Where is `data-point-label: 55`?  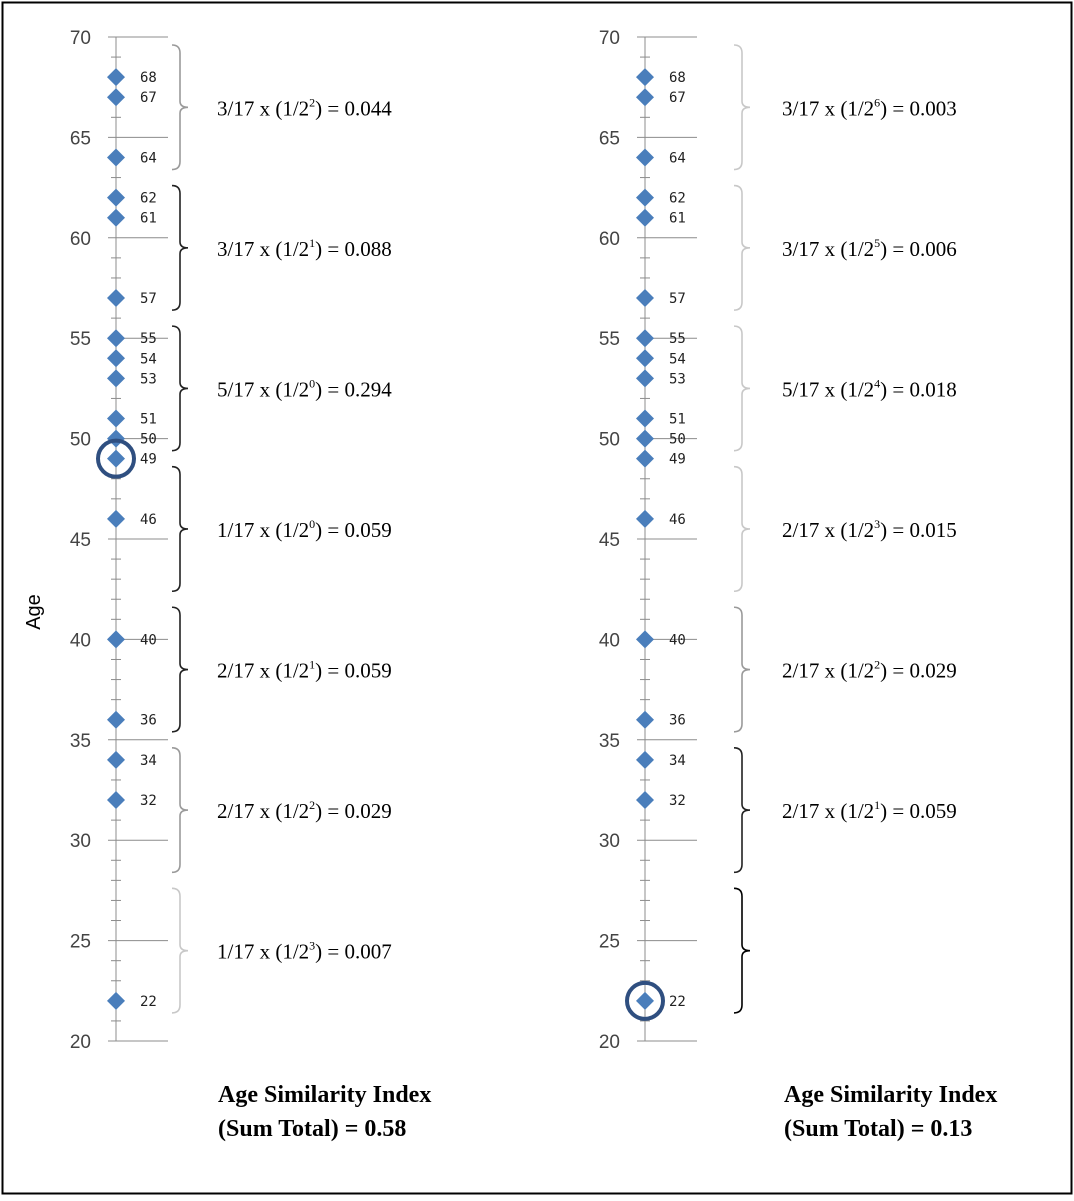 data-point-label: 55 is located at coordinates (677, 339).